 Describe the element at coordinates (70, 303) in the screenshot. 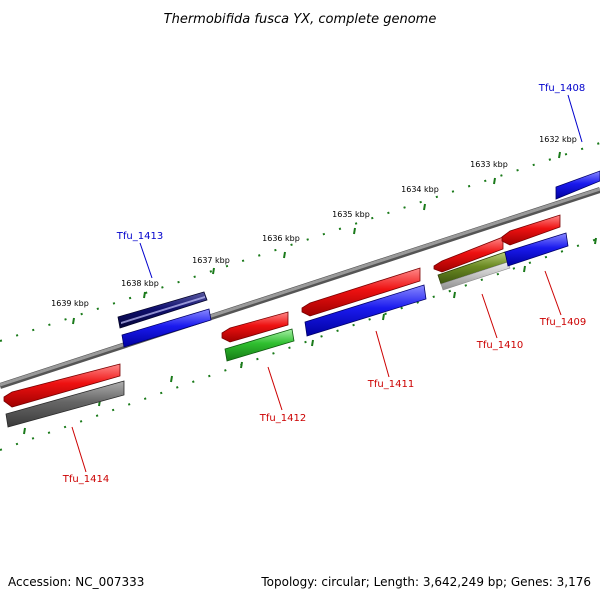

I see `ruler-label: 1639 kbp` at that location.